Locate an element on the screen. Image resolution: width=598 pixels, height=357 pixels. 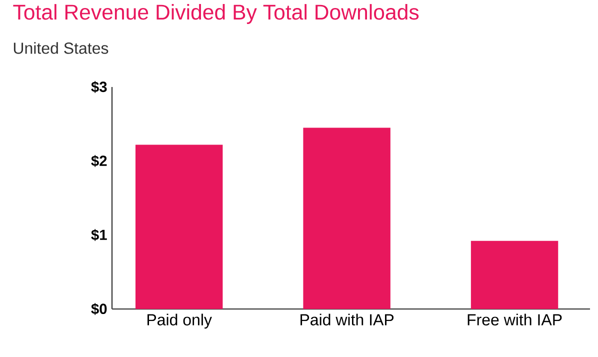
chart-subtitle: United States is located at coordinates (61, 48).